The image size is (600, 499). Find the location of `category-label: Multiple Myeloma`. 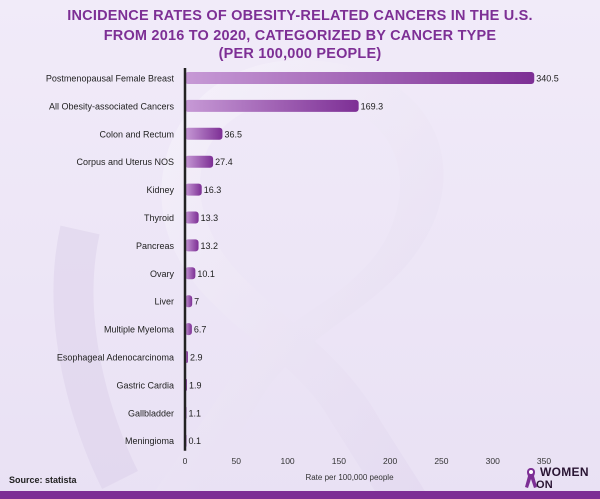

category-label: Multiple Myeloma is located at coordinates (139, 330).